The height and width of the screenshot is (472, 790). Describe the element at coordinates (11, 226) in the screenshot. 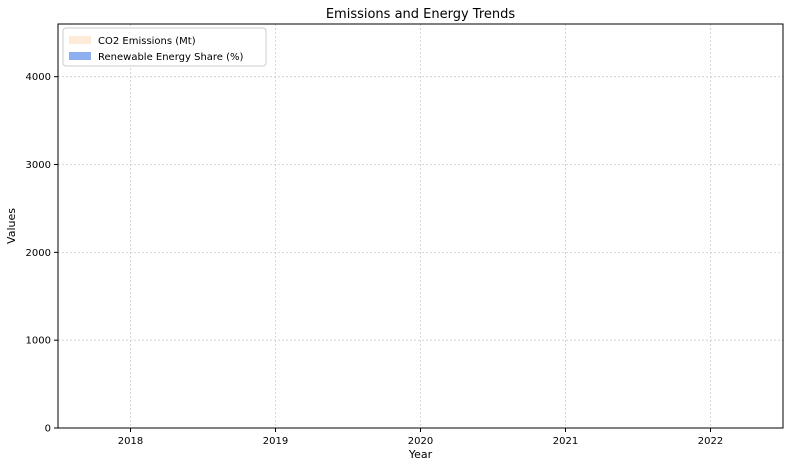

I see `y-axis-label: Values` at that location.